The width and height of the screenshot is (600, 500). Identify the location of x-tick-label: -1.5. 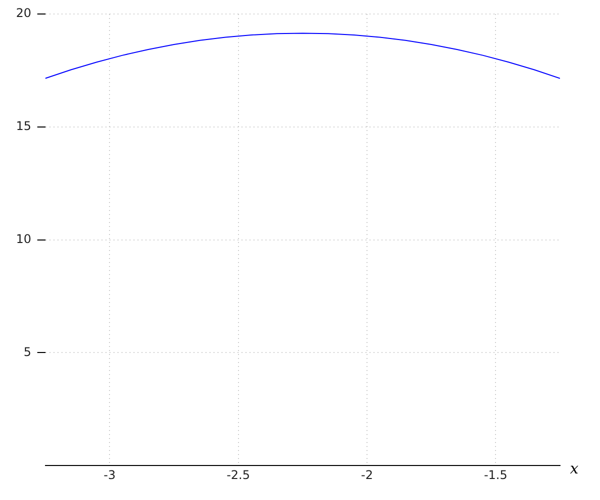
(496, 475).